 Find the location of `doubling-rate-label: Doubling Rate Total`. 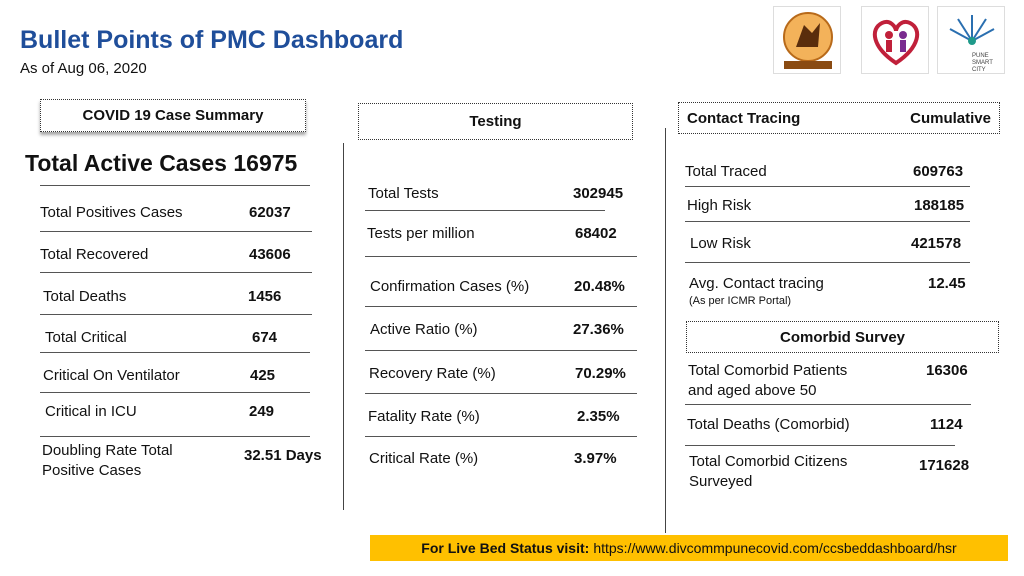

doubling-rate-label: Doubling Rate Total is located at coordinates (107, 450).